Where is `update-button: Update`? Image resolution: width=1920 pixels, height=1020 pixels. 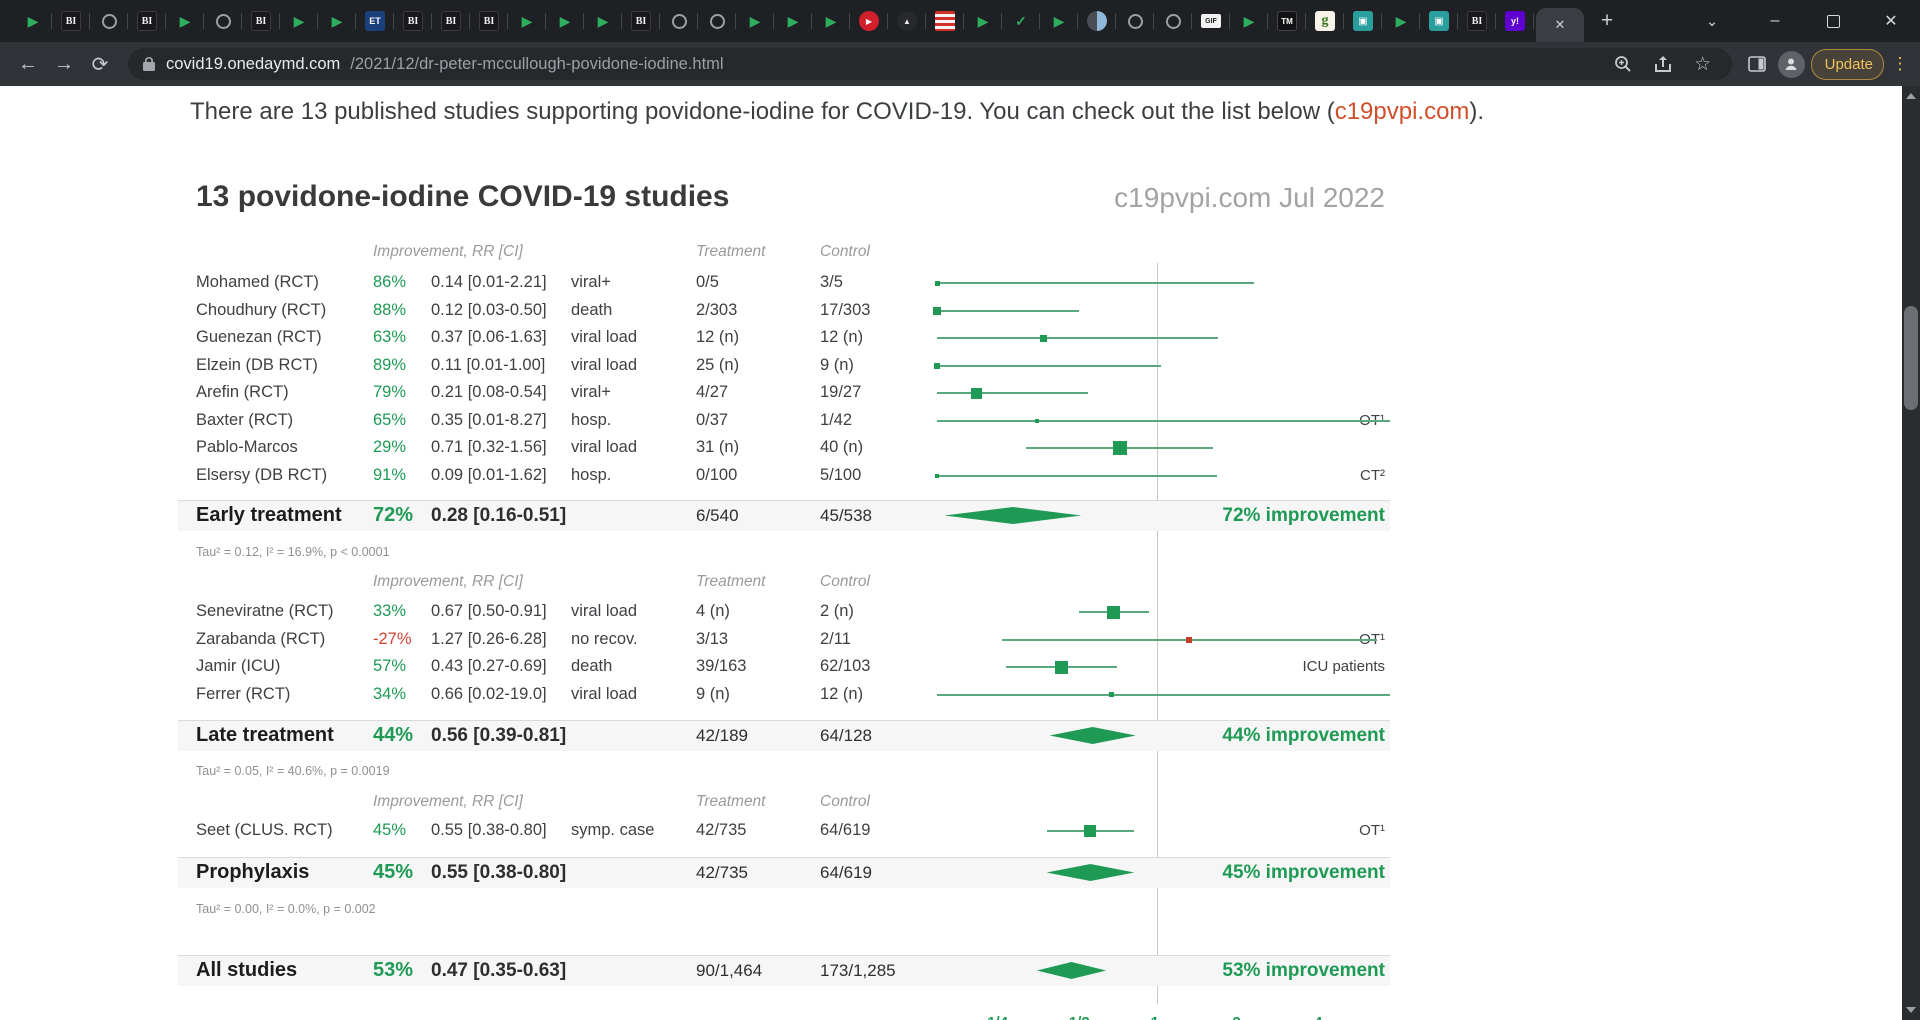 update-button: Update is located at coordinates (1847, 64).